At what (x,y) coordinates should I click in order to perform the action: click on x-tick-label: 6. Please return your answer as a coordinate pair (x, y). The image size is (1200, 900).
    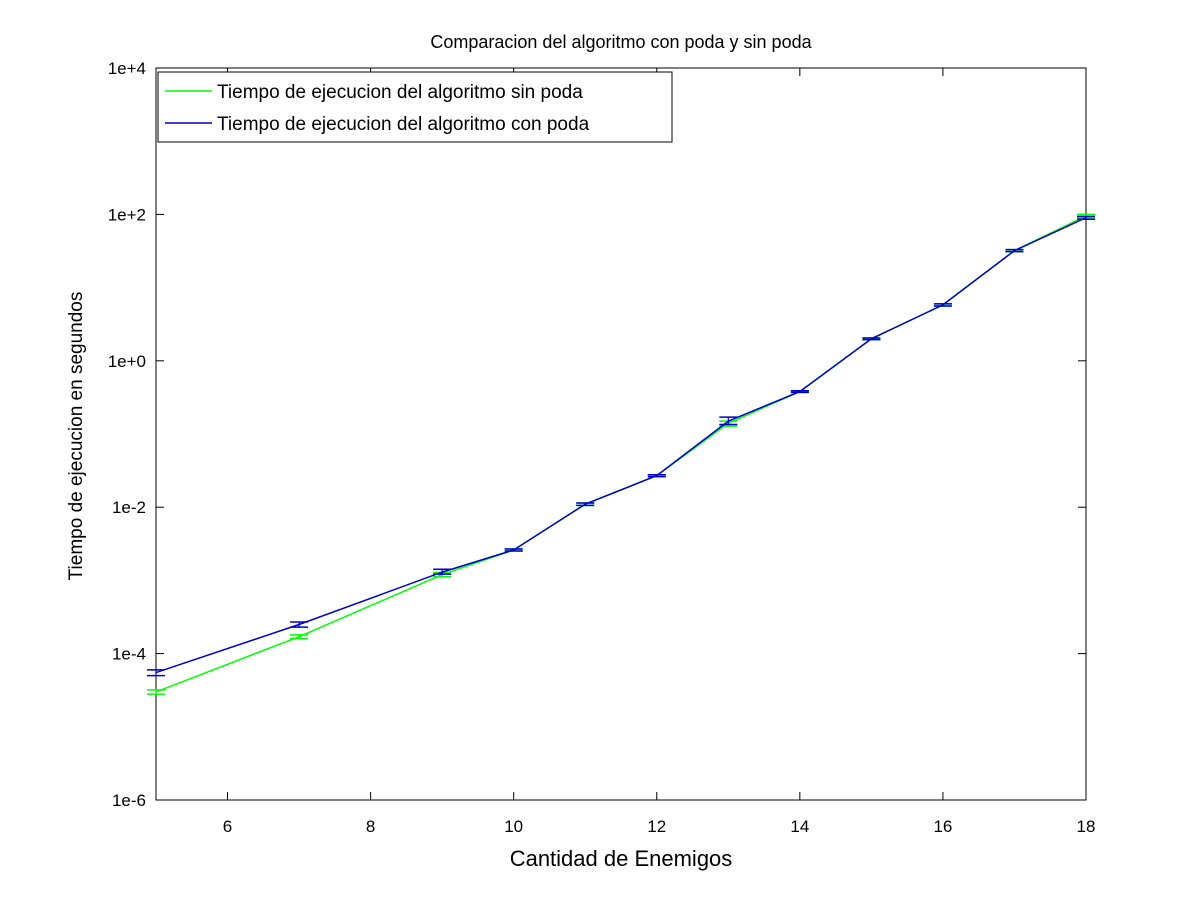
    Looking at the image, I should click on (227, 826).